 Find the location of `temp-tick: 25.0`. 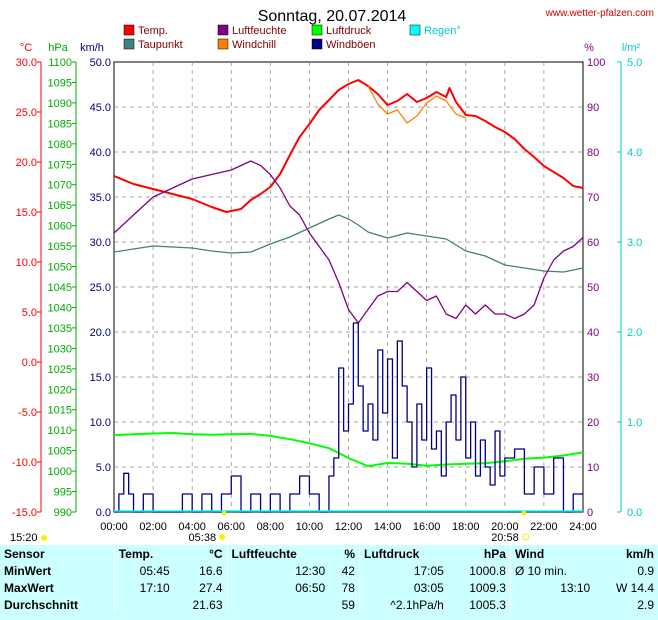

temp-tick: 25.0 is located at coordinates (26, 113).